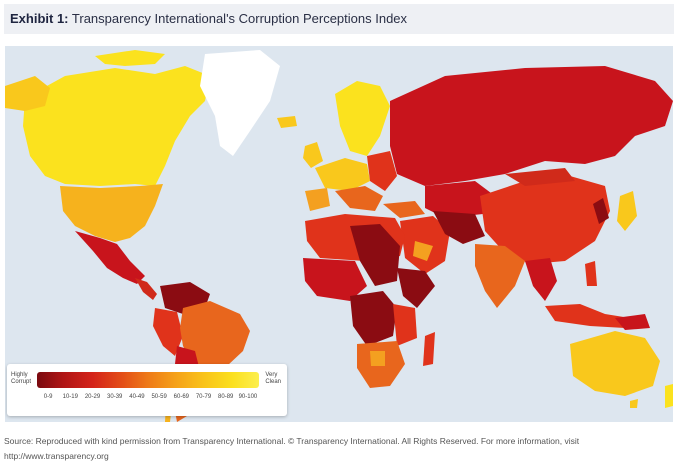  I want to click on region-indonesia, so click(587, 316).